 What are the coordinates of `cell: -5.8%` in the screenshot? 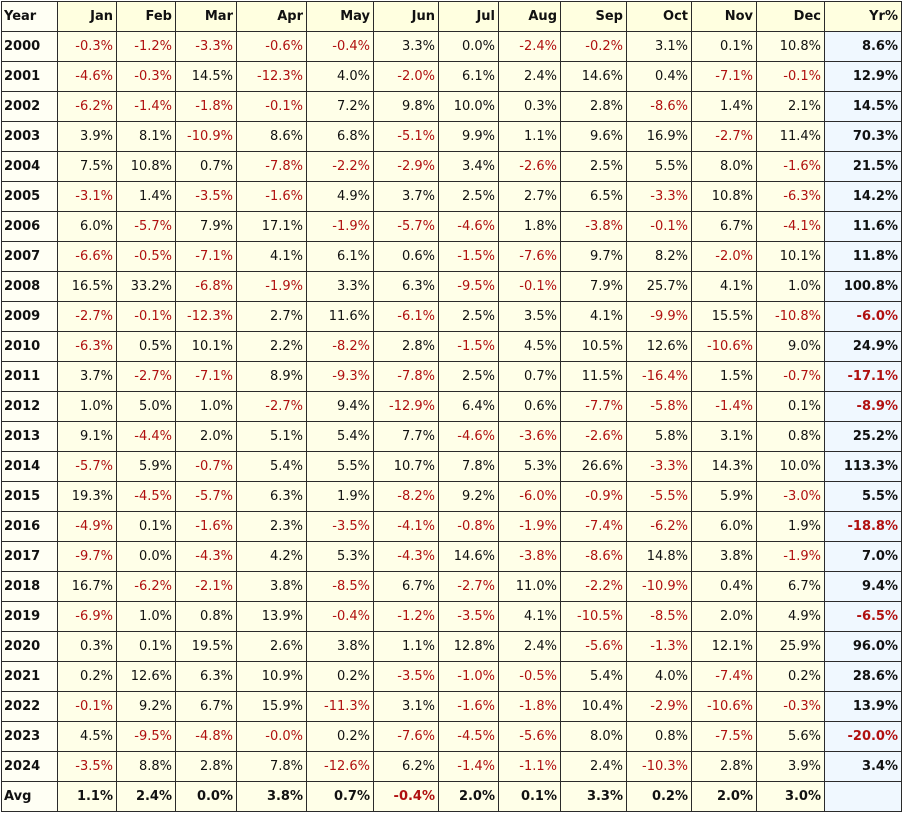 It's located at (659, 406).